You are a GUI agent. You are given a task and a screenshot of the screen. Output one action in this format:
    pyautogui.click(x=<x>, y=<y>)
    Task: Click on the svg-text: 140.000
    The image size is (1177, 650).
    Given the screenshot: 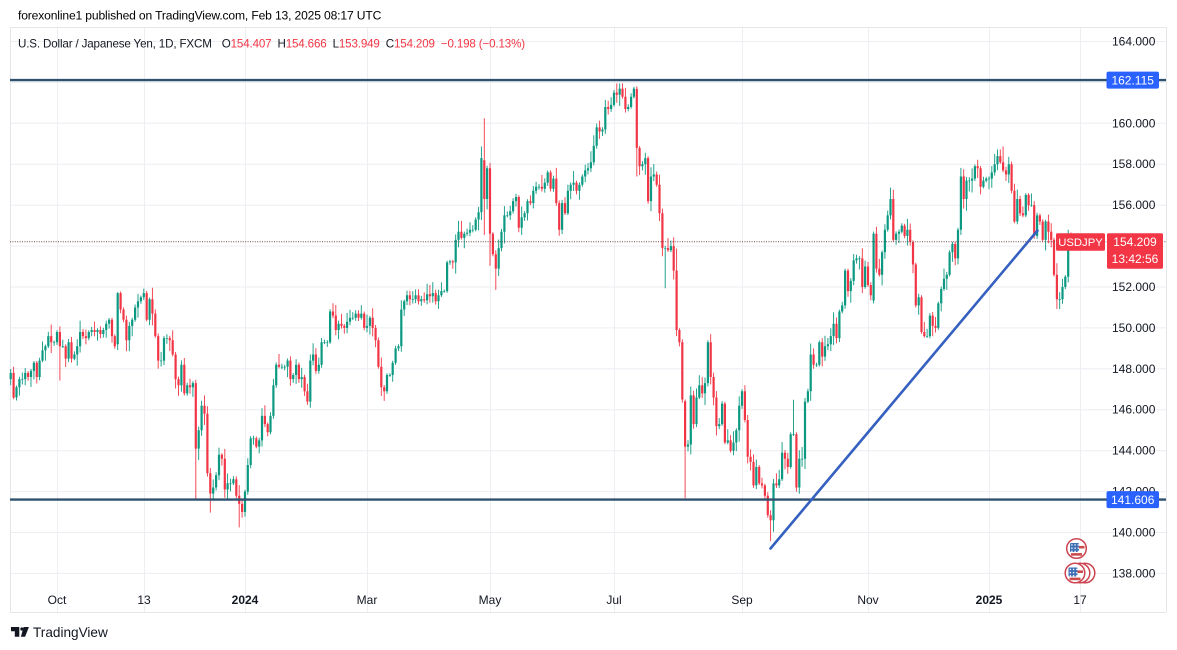 What is the action you would take?
    pyautogui.click(x=1134, y=533)
    